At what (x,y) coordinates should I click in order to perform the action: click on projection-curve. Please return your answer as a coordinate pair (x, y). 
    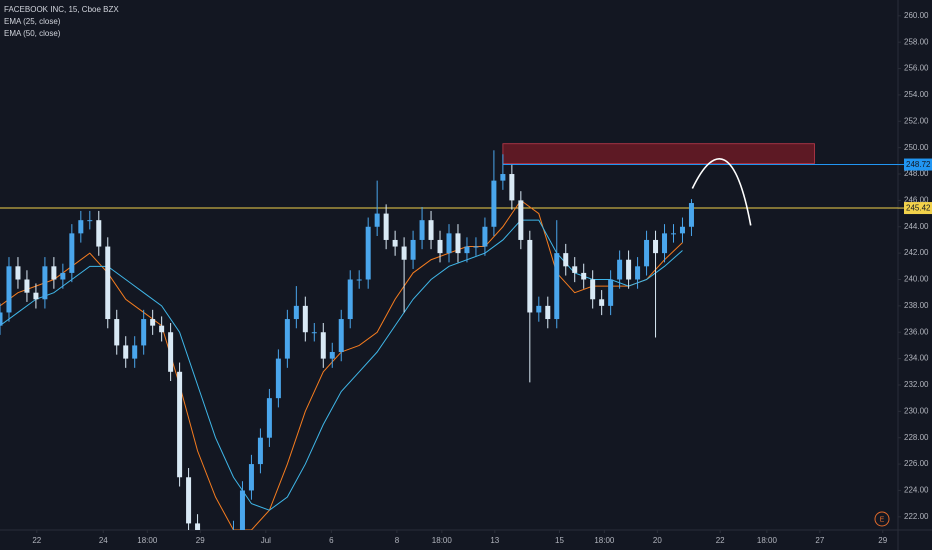
    Looking at the image, I should click on (721, 192).